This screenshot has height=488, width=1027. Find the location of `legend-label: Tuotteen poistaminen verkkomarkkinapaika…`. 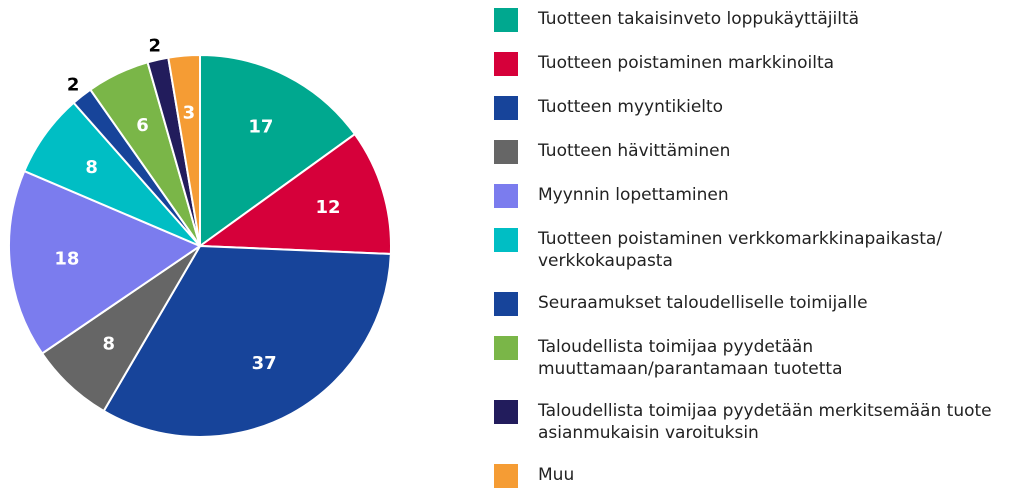

legend-label: Tuotteen poistaminen verkkomarkkinapaika… is located at coordinates (740, 250).